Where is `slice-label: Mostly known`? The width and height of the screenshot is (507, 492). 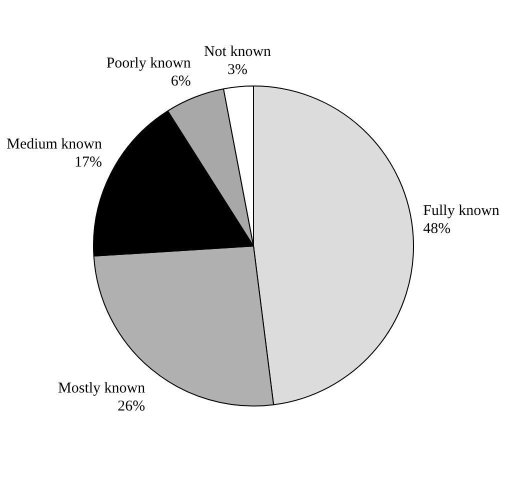 slice-label: Mostly known is located at coordinates (102, 388).